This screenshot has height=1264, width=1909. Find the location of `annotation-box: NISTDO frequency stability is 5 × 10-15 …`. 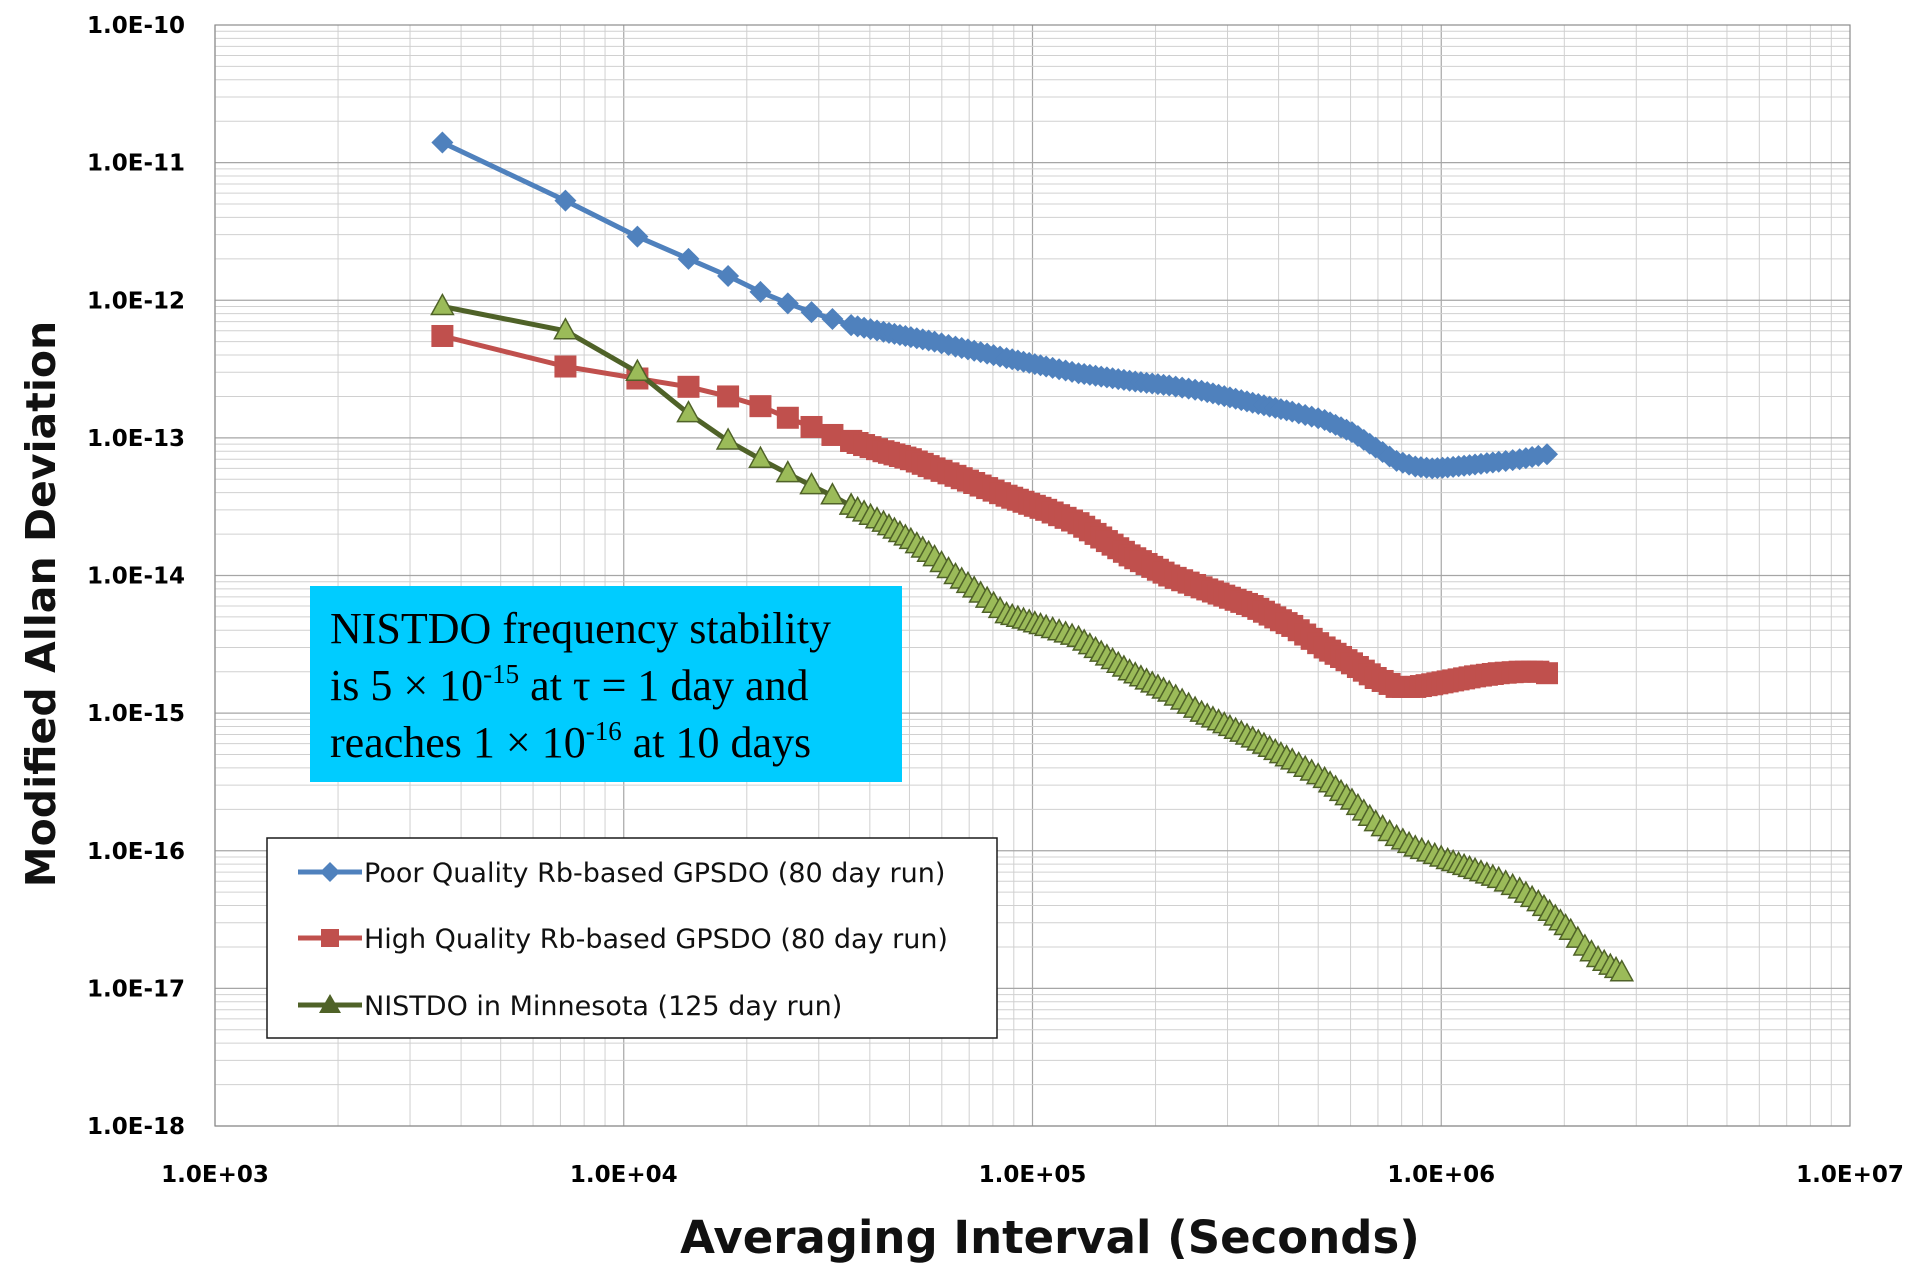

annotation-box: NISTDO frequency stability is 5 × 10-15 … is located at coordinates (606, 684).